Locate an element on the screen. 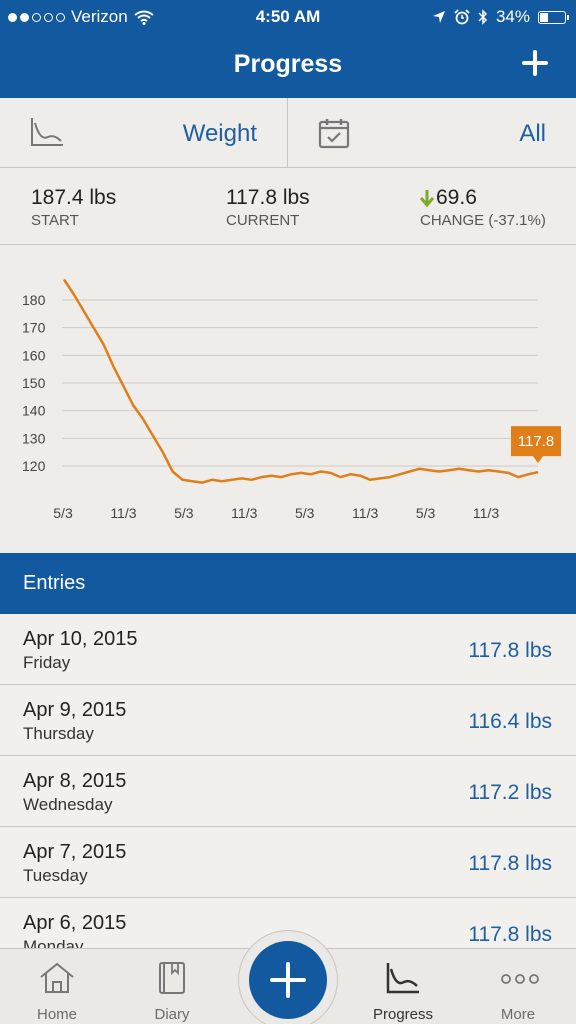  tab-more: More is located at coordinates (518, 986).